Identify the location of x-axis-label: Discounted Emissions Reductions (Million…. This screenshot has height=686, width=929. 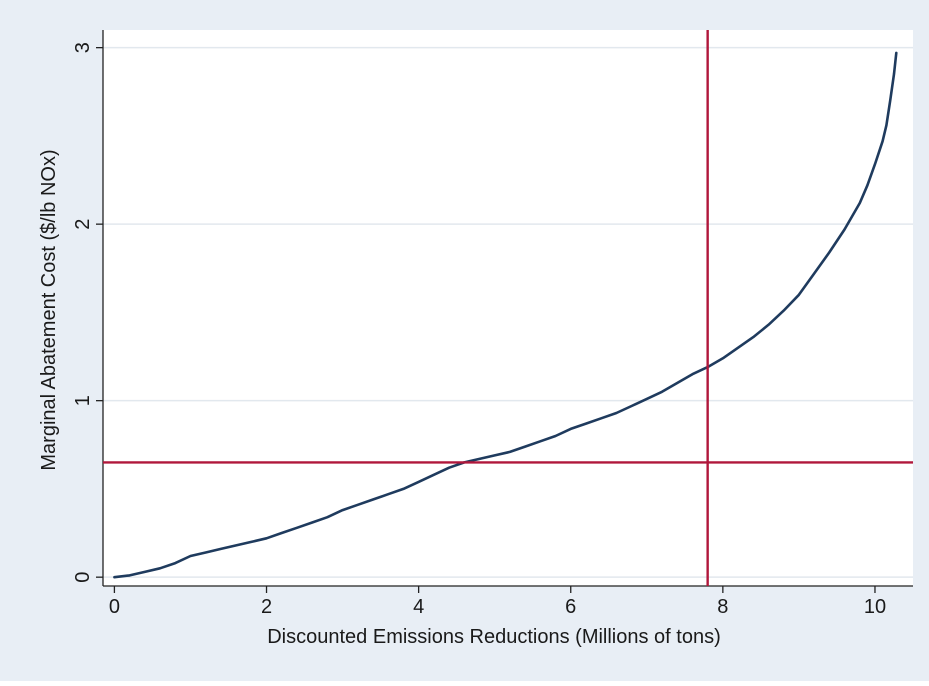
(494, 637).